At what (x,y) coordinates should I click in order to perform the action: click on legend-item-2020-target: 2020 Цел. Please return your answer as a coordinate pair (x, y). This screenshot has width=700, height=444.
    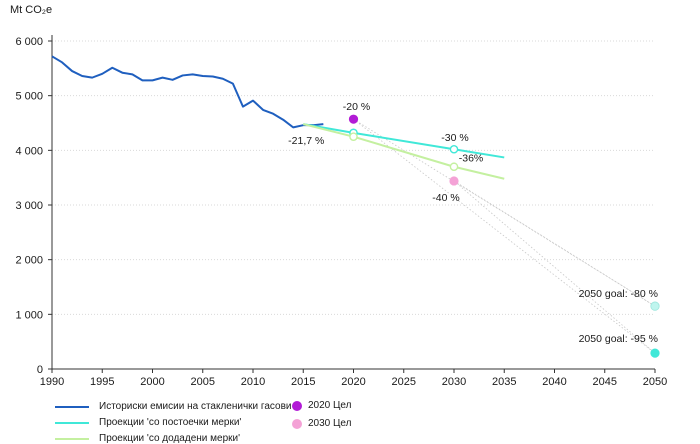
    Looking at the image, I should click on (322, 405).